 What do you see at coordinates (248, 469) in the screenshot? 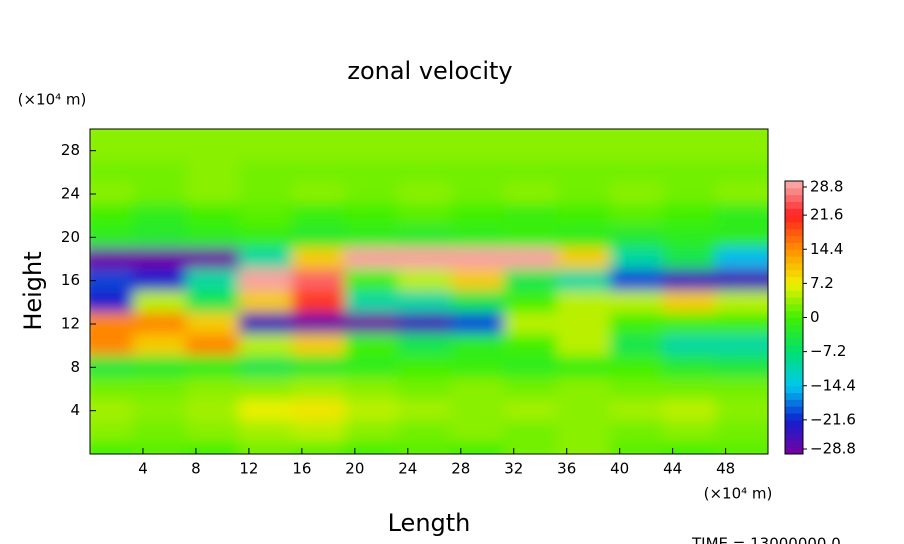
I see `x-tick-label: 12` at bounding box center [248, 469].